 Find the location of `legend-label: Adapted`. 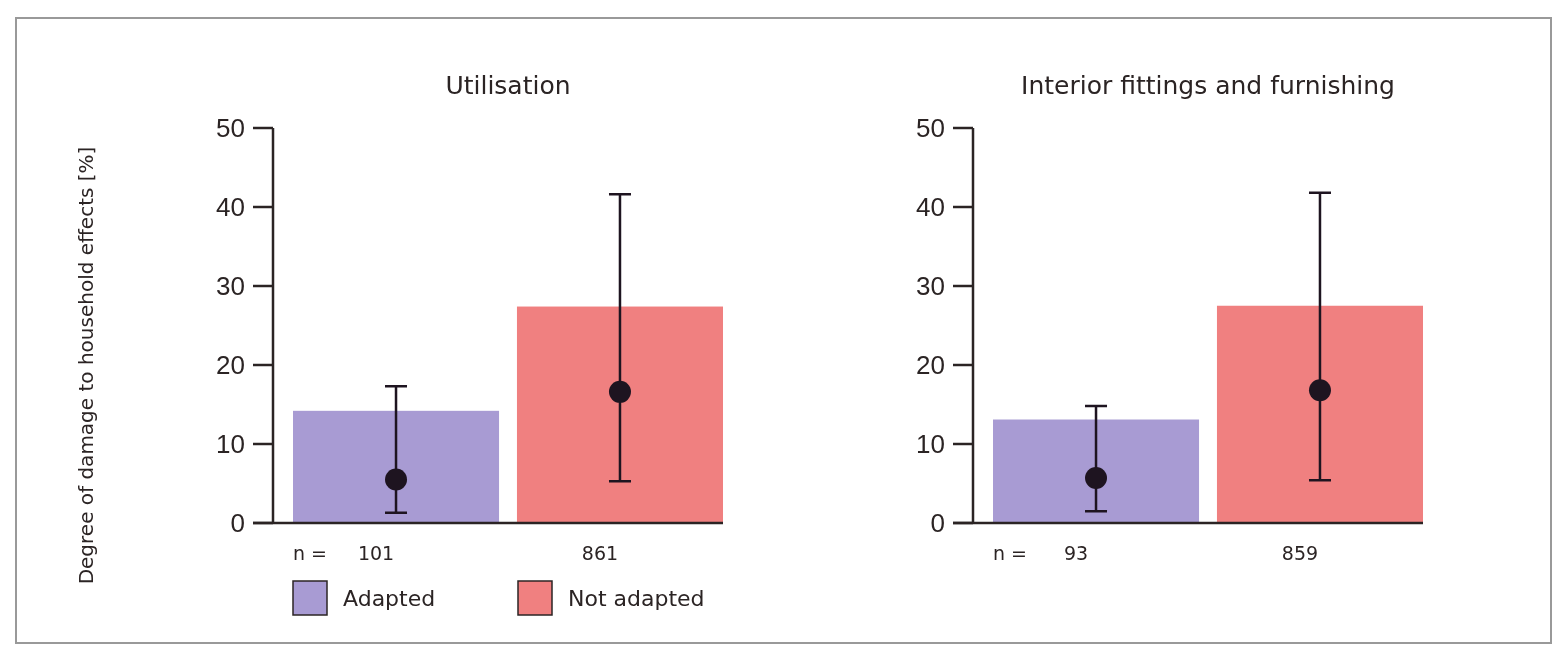

legend-label: Adapted is located at coordinates (389, 598).